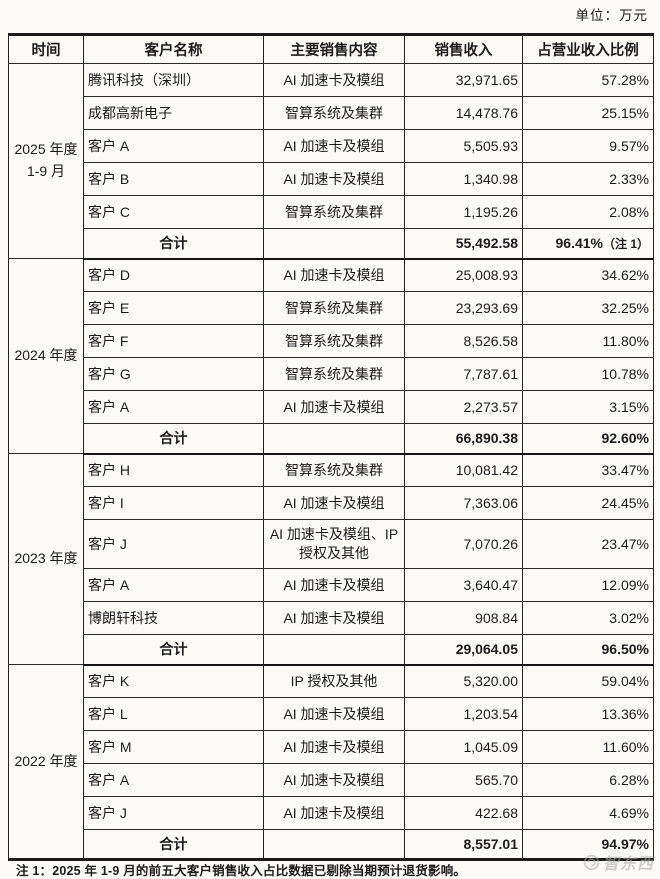 The image size is (660, 879). Describe the element at coordinates (331, 341) in the screenshot. I see `table-row: 客户 F 智算系统及集群 8,526.58 11.80%` at that location.